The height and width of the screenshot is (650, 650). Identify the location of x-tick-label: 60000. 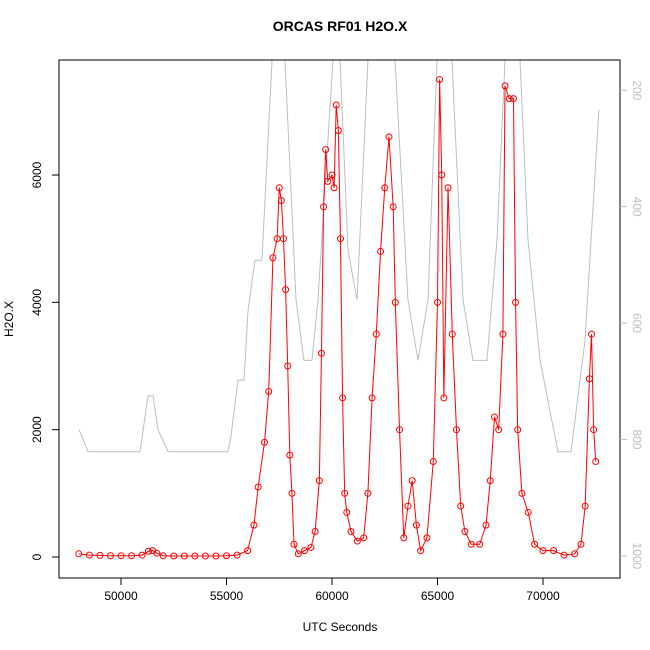
(332, 596).